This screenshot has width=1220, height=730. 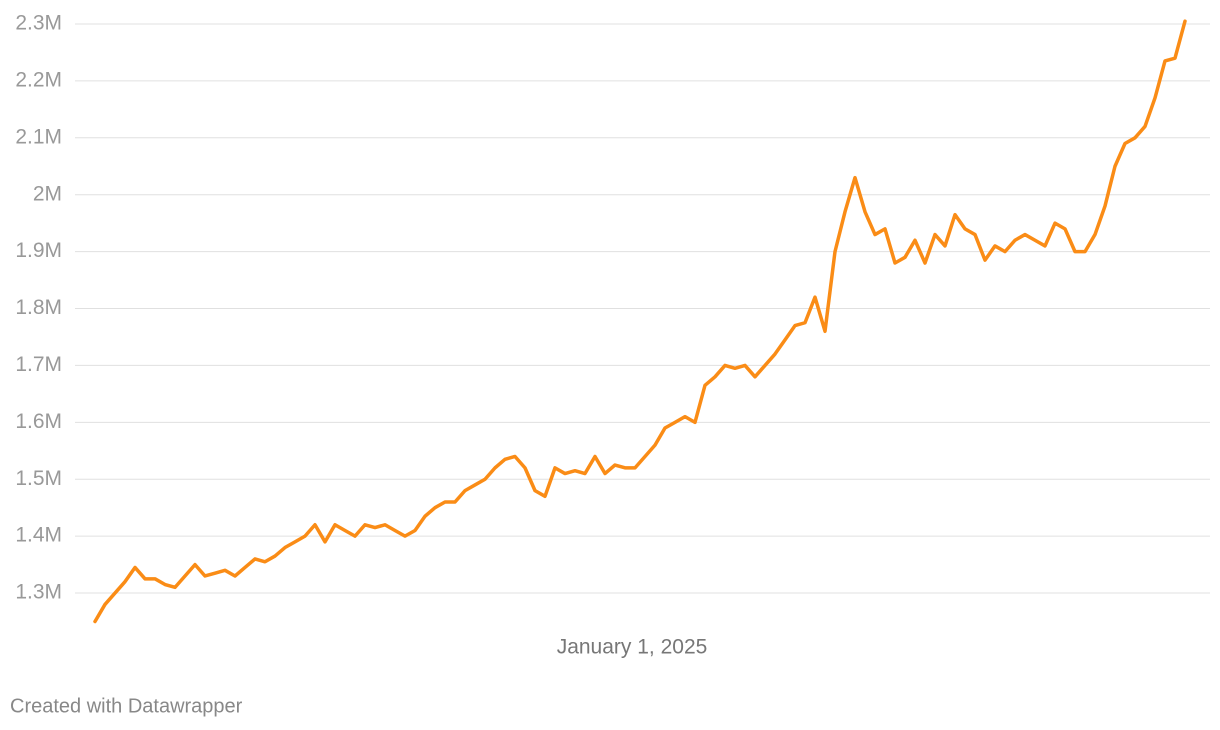 I want to click on y-tick-label: 2.2M, so click(x=38, y=79).